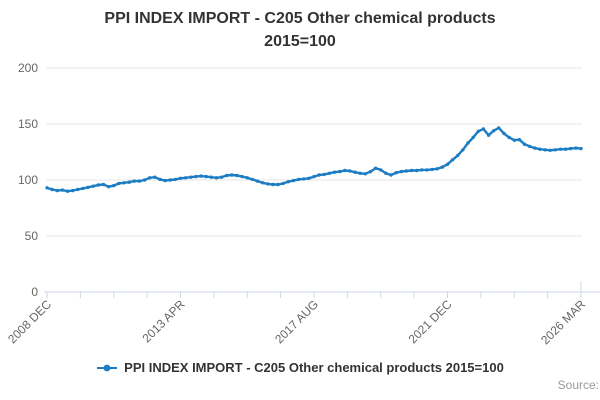 This screenshot has height=400, width=600. I want to click on x-tick-label: 2026 MAR, so click(563, 322).